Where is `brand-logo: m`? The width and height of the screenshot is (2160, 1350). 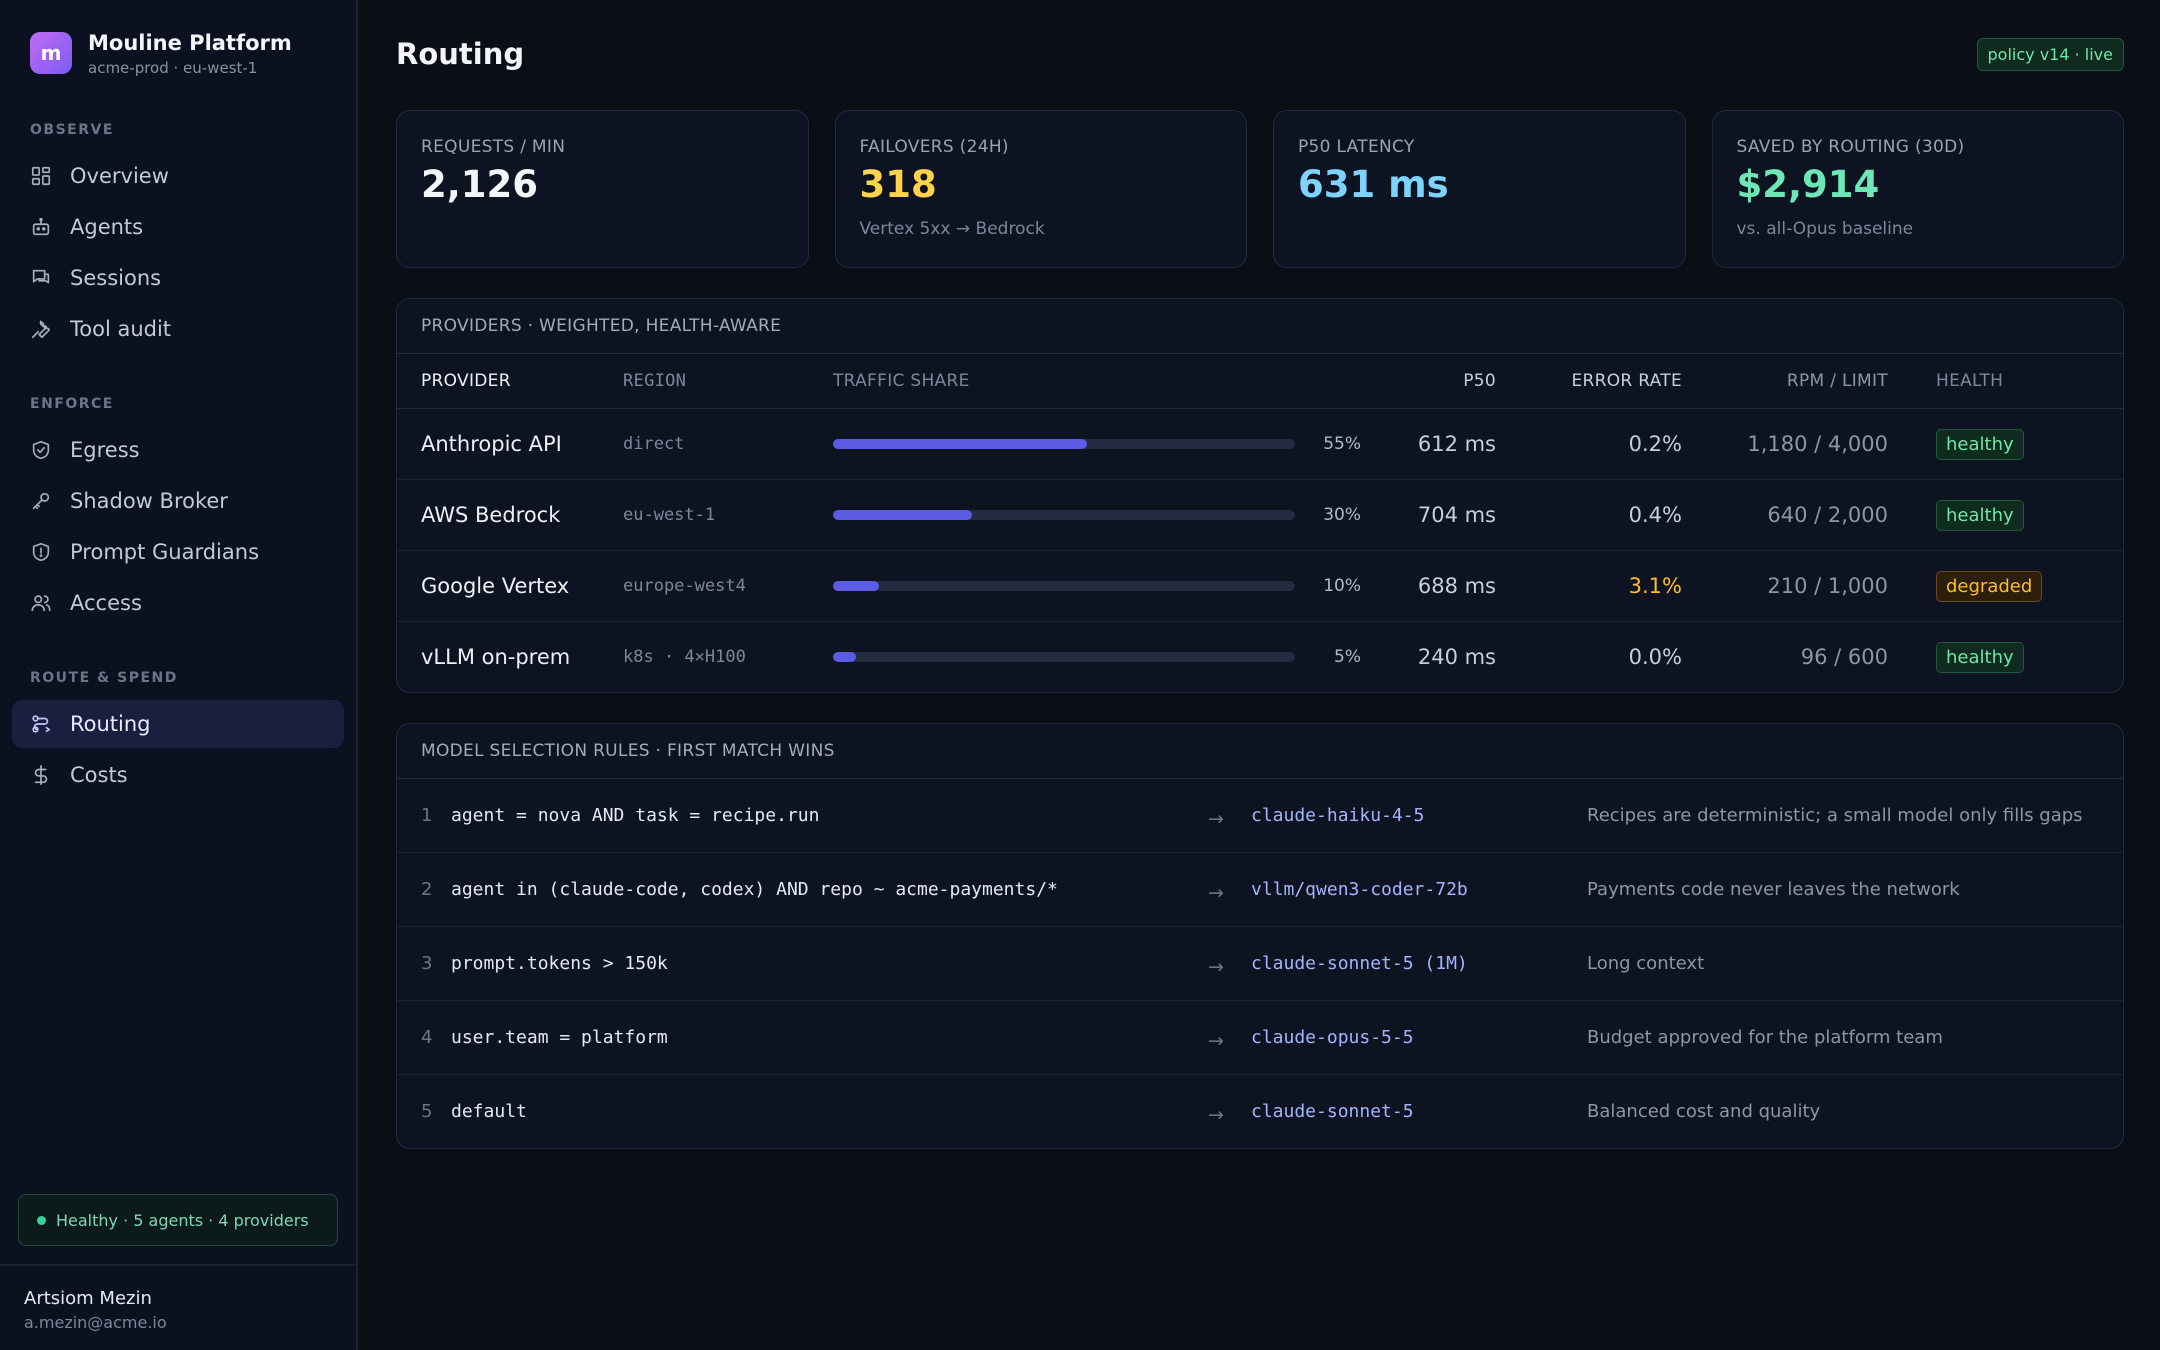
brand-logo: m is located at coordinates (51, 53).